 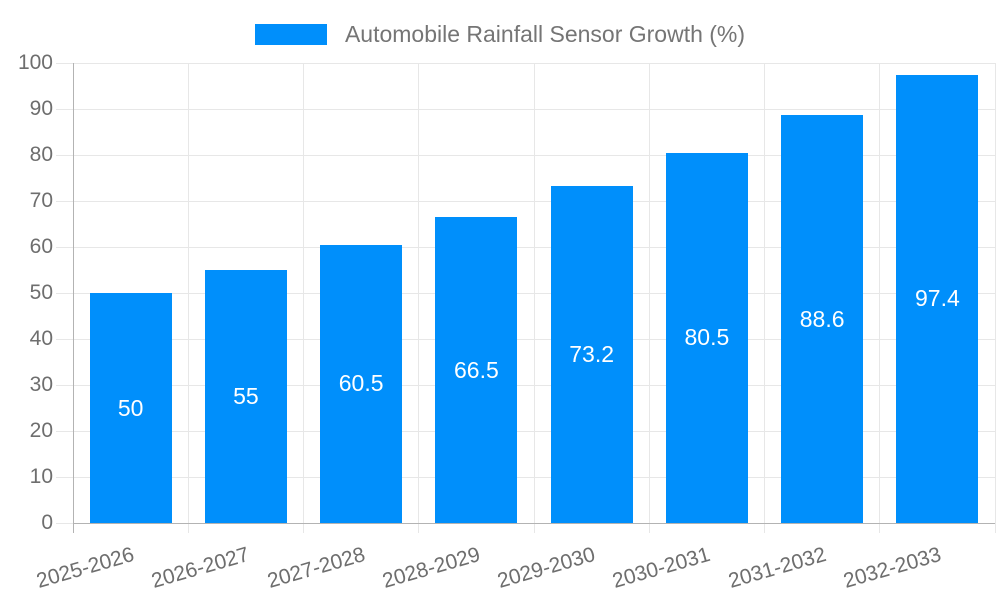 What do you see at coordinates (41, 430) in the screenshot?
I see `y-axis-tick-label: 20` at bounding box center [41, 430].